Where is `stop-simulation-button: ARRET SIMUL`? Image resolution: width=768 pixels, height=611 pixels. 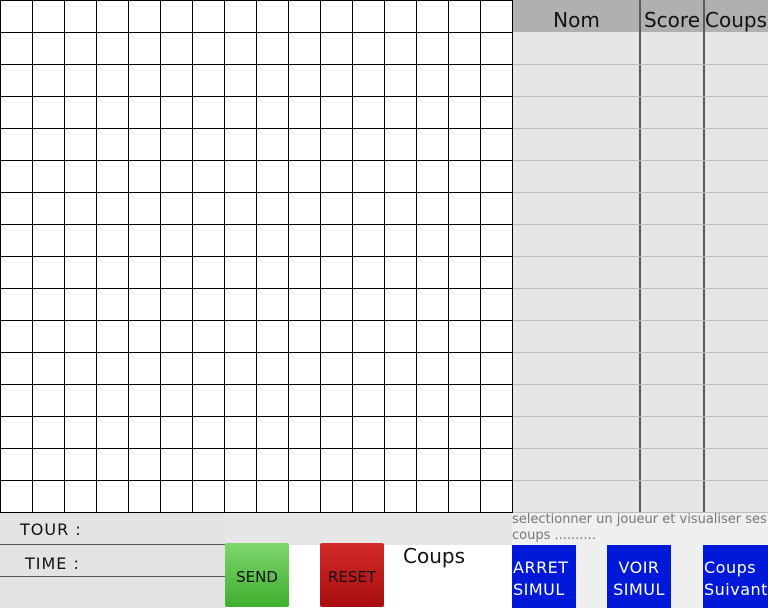
stop-simulation-button: ARRET SIMUL is located at coordinates (544, 576).